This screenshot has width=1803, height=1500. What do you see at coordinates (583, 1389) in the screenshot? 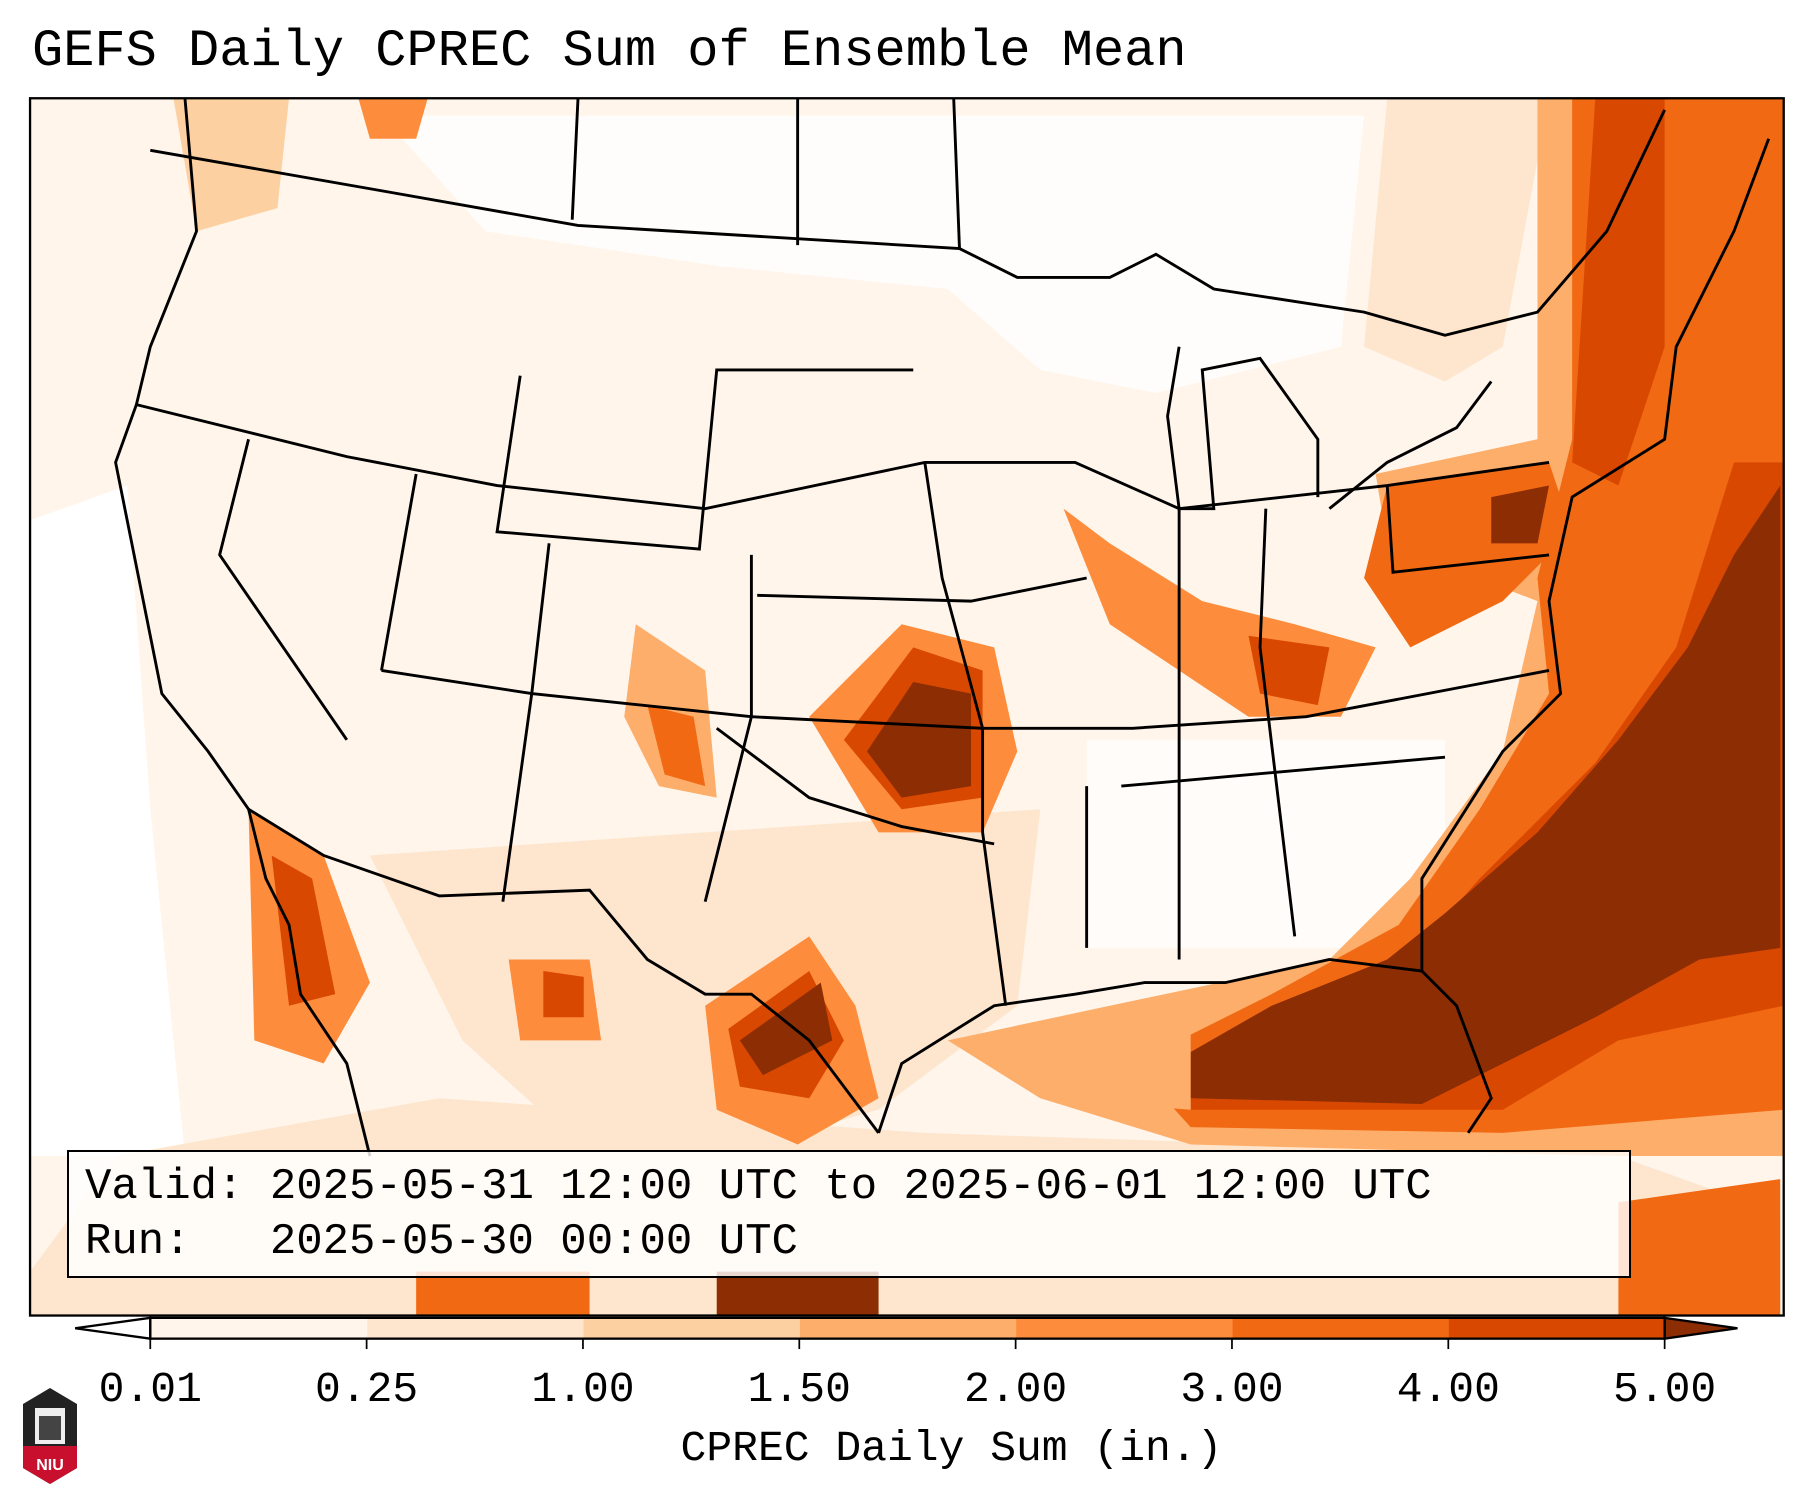
I see `colorbar-tick-label: 1.00` at bounding box center [583, 1389].